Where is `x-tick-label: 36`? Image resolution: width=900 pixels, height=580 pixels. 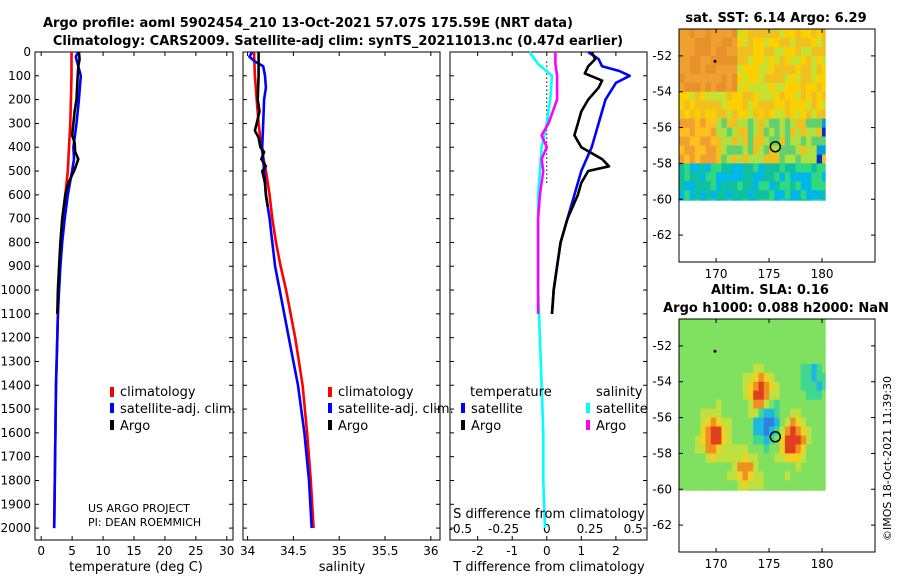 x-tick-label: 36 is located at coordinates (430, 551).